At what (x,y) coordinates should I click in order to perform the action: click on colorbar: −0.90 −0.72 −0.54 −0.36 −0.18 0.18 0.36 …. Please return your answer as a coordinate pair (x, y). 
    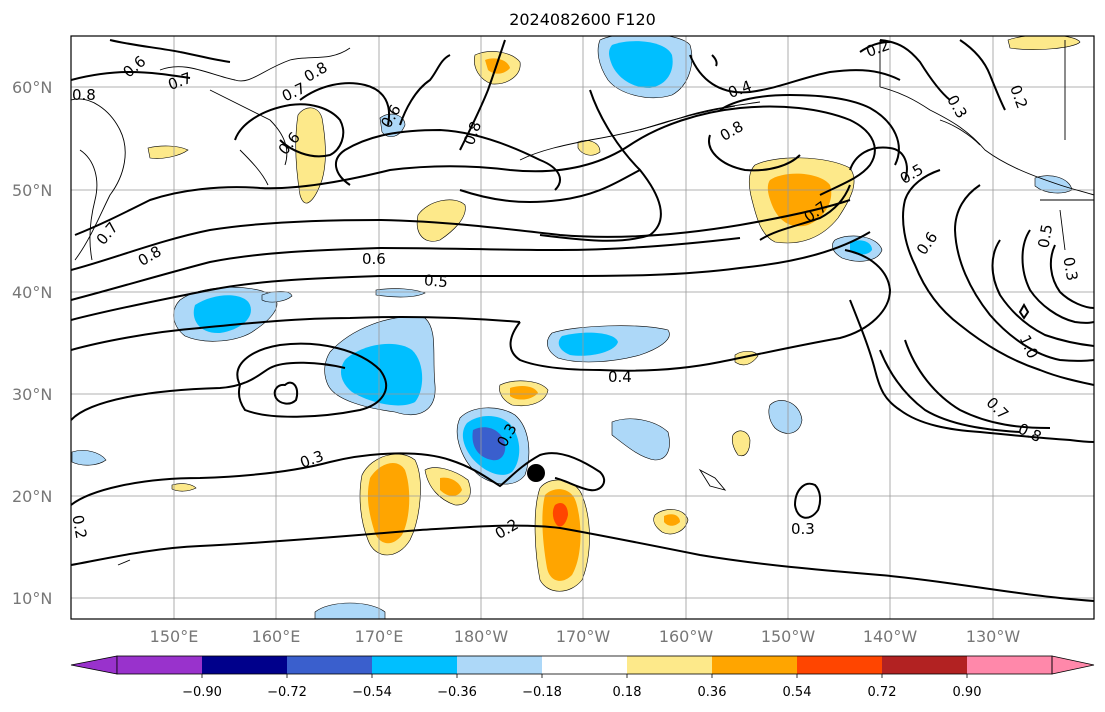
    Looking at the image, I should click on (582, 677).